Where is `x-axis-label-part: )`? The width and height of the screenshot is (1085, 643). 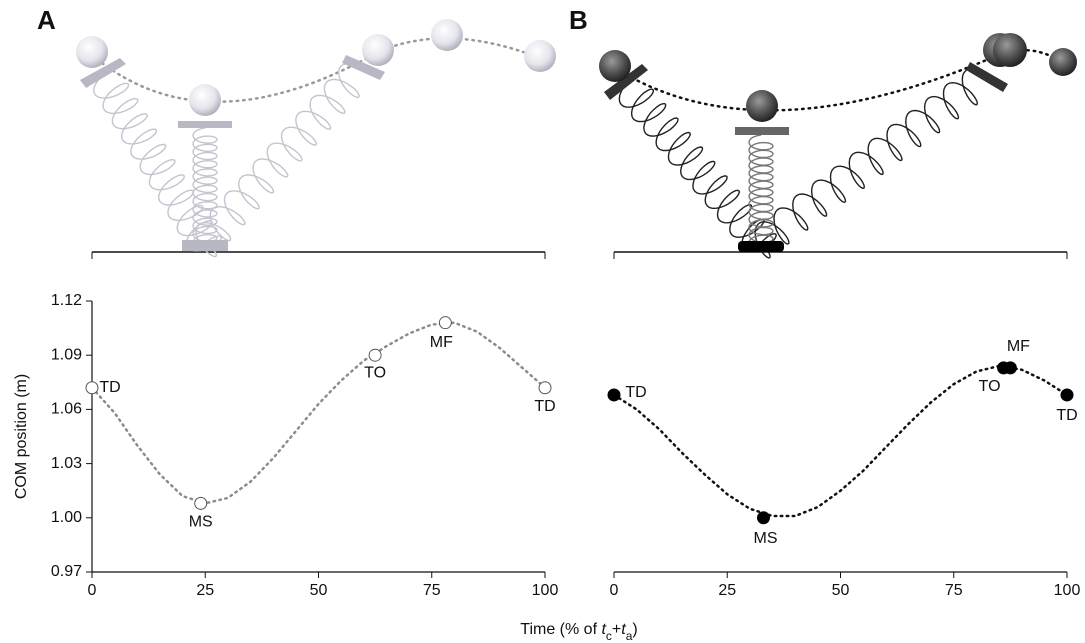
x-axis-label-part: ) is located at coordinates (634, 629).